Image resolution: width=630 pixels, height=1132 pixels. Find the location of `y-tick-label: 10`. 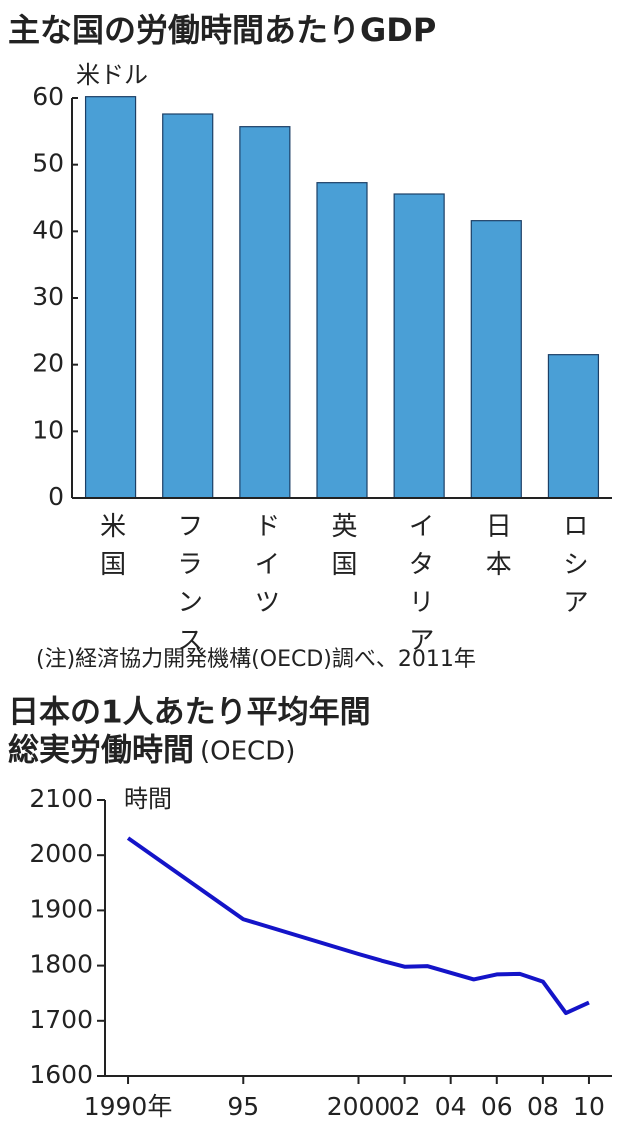

y-tick-label: 10 is located at coordinates (48, 429).